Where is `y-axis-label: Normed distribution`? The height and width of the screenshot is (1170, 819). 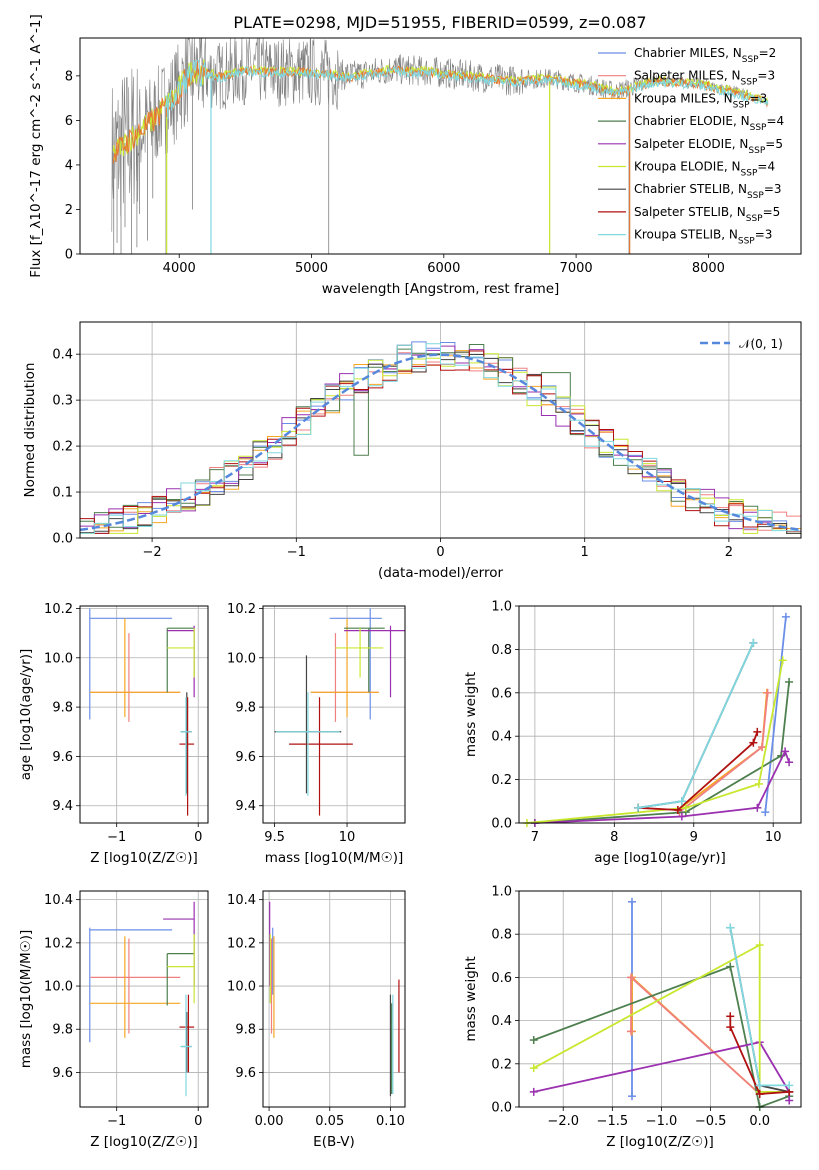 y-axis-label: Normed distribution is located at coordinates (30, 430).